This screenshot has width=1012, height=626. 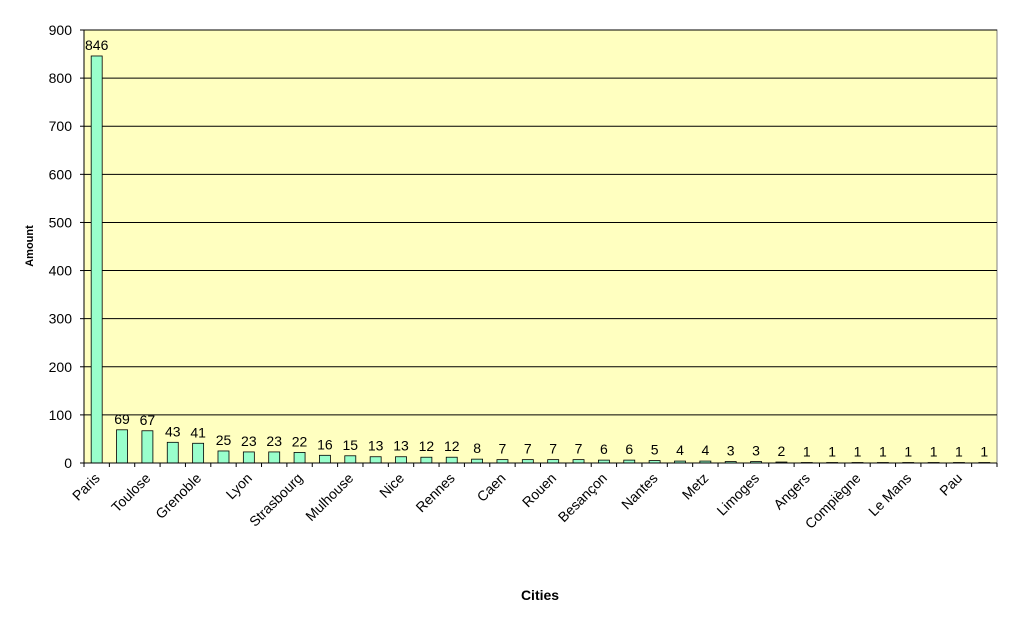 I want to click on x-tick-label: Strasbourg, so click(x=276, y=500).